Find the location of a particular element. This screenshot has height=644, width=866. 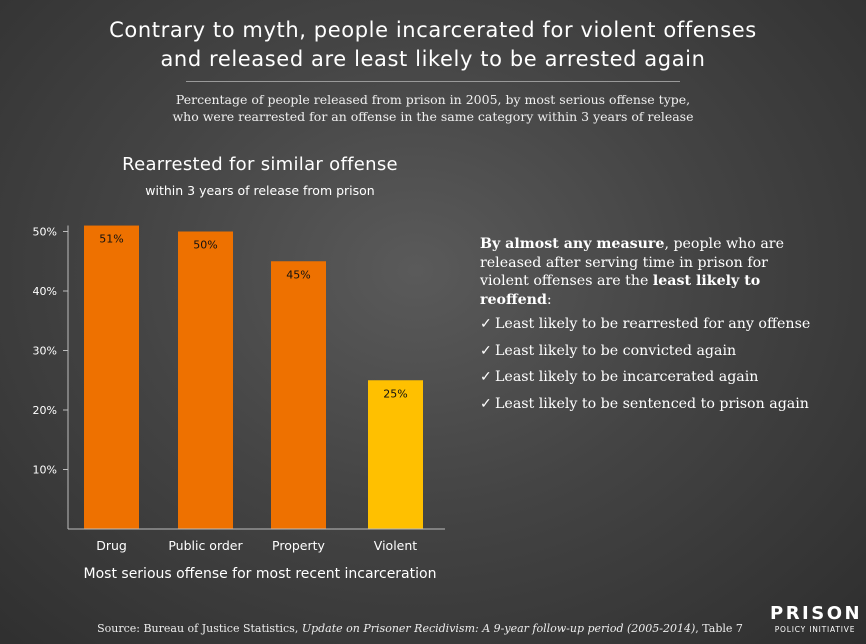

y-tick-label: 50% is located at coordinates (45, 232).